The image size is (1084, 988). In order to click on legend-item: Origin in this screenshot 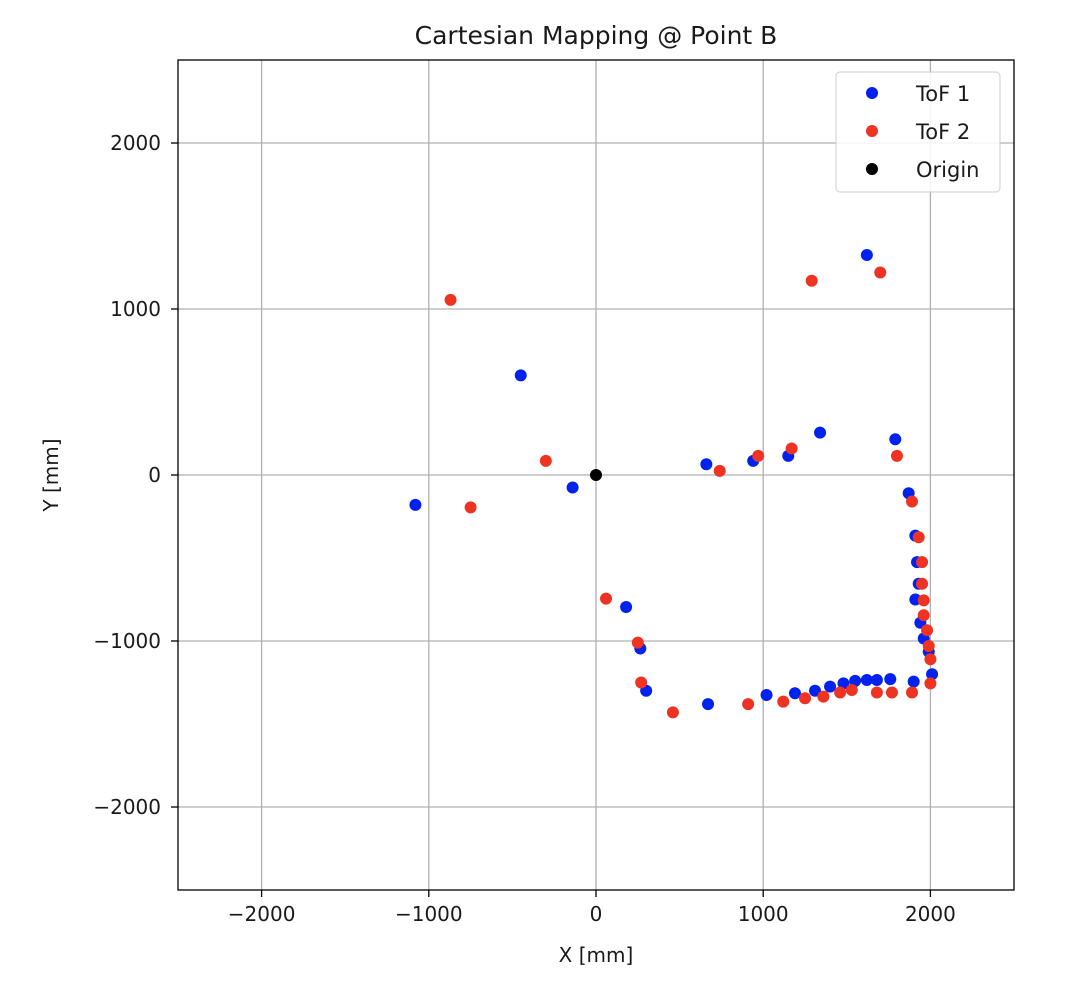, I will do `click(922, 170)`.